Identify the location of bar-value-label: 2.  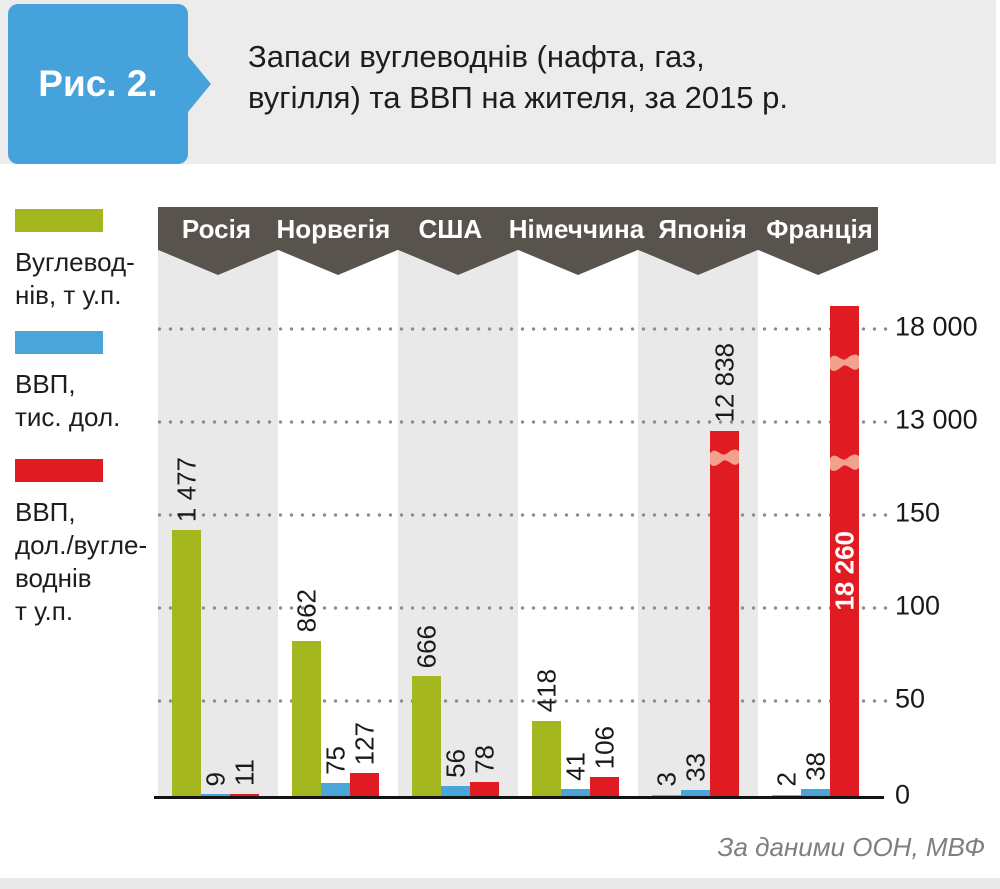
(786, 779).